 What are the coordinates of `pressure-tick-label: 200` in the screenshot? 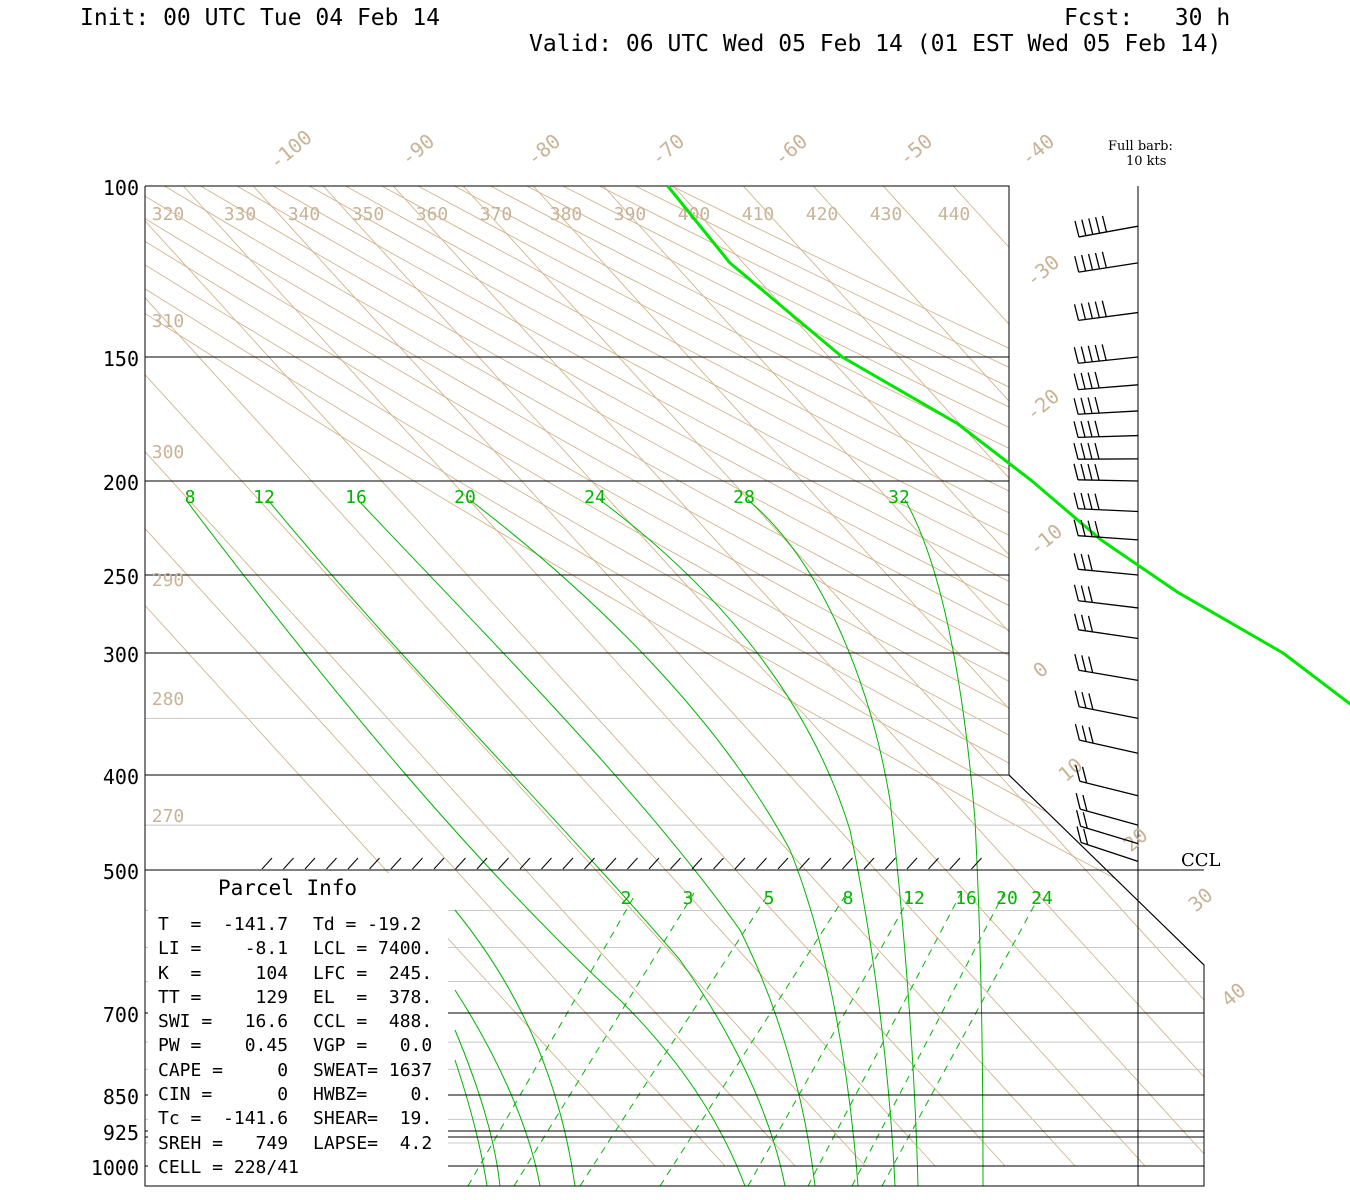 It's located at (121, 483).